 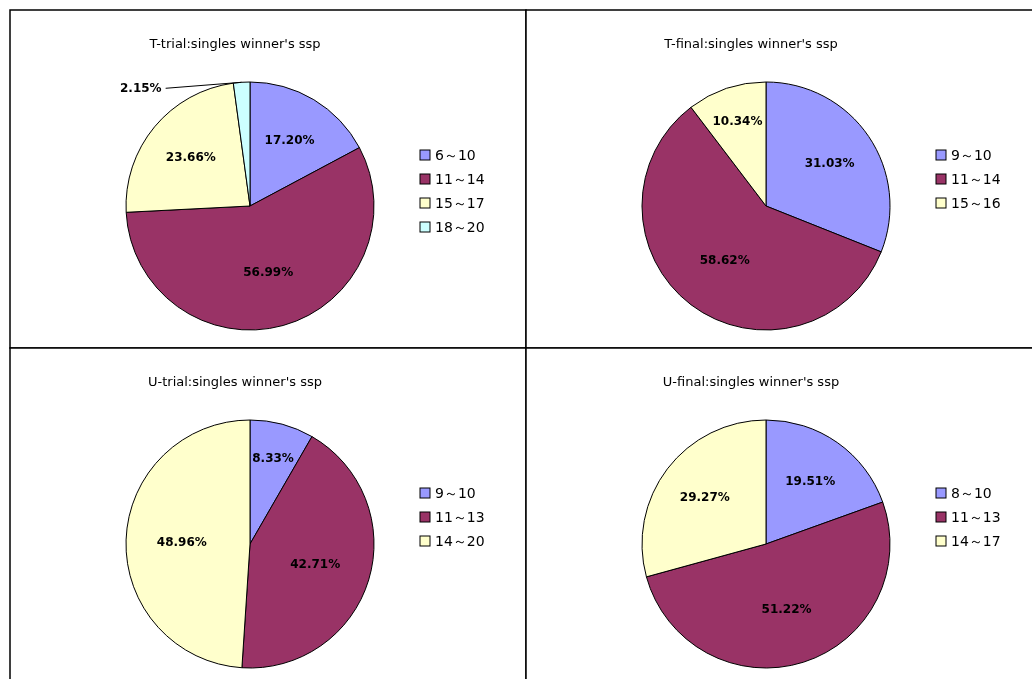 I want to click on legend-label: 14～17, so click(x=976, y=541).